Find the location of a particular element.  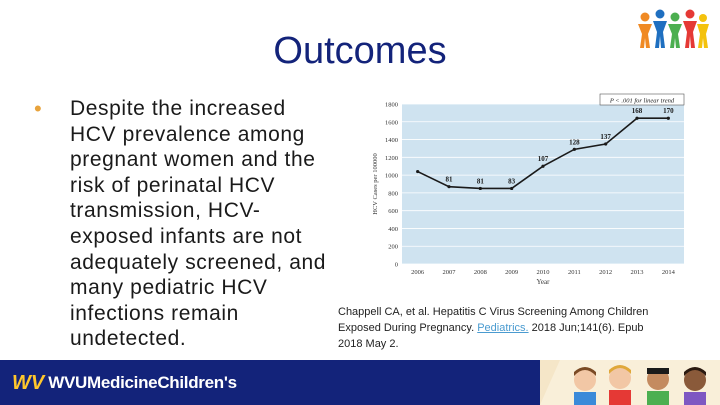

x-tick-label: 2011 is located at coordinates (574, 272).